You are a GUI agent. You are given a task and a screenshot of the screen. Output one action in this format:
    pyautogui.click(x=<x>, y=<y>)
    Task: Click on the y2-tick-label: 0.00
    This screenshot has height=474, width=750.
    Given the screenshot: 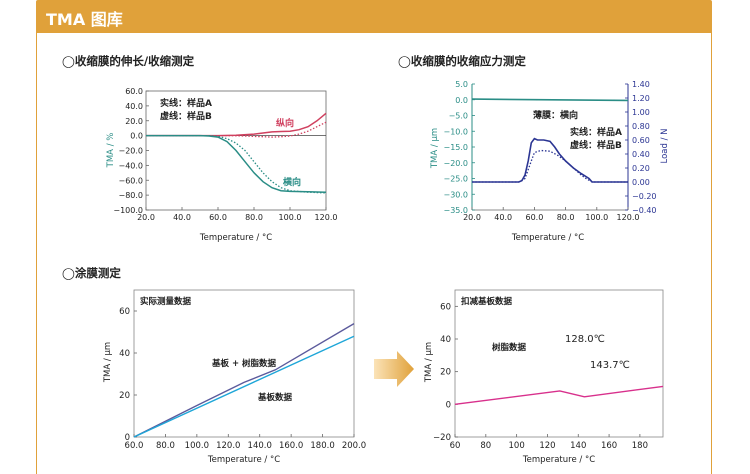 What is the action you would take?
    pyautogui.click(x=641, y=182)
    